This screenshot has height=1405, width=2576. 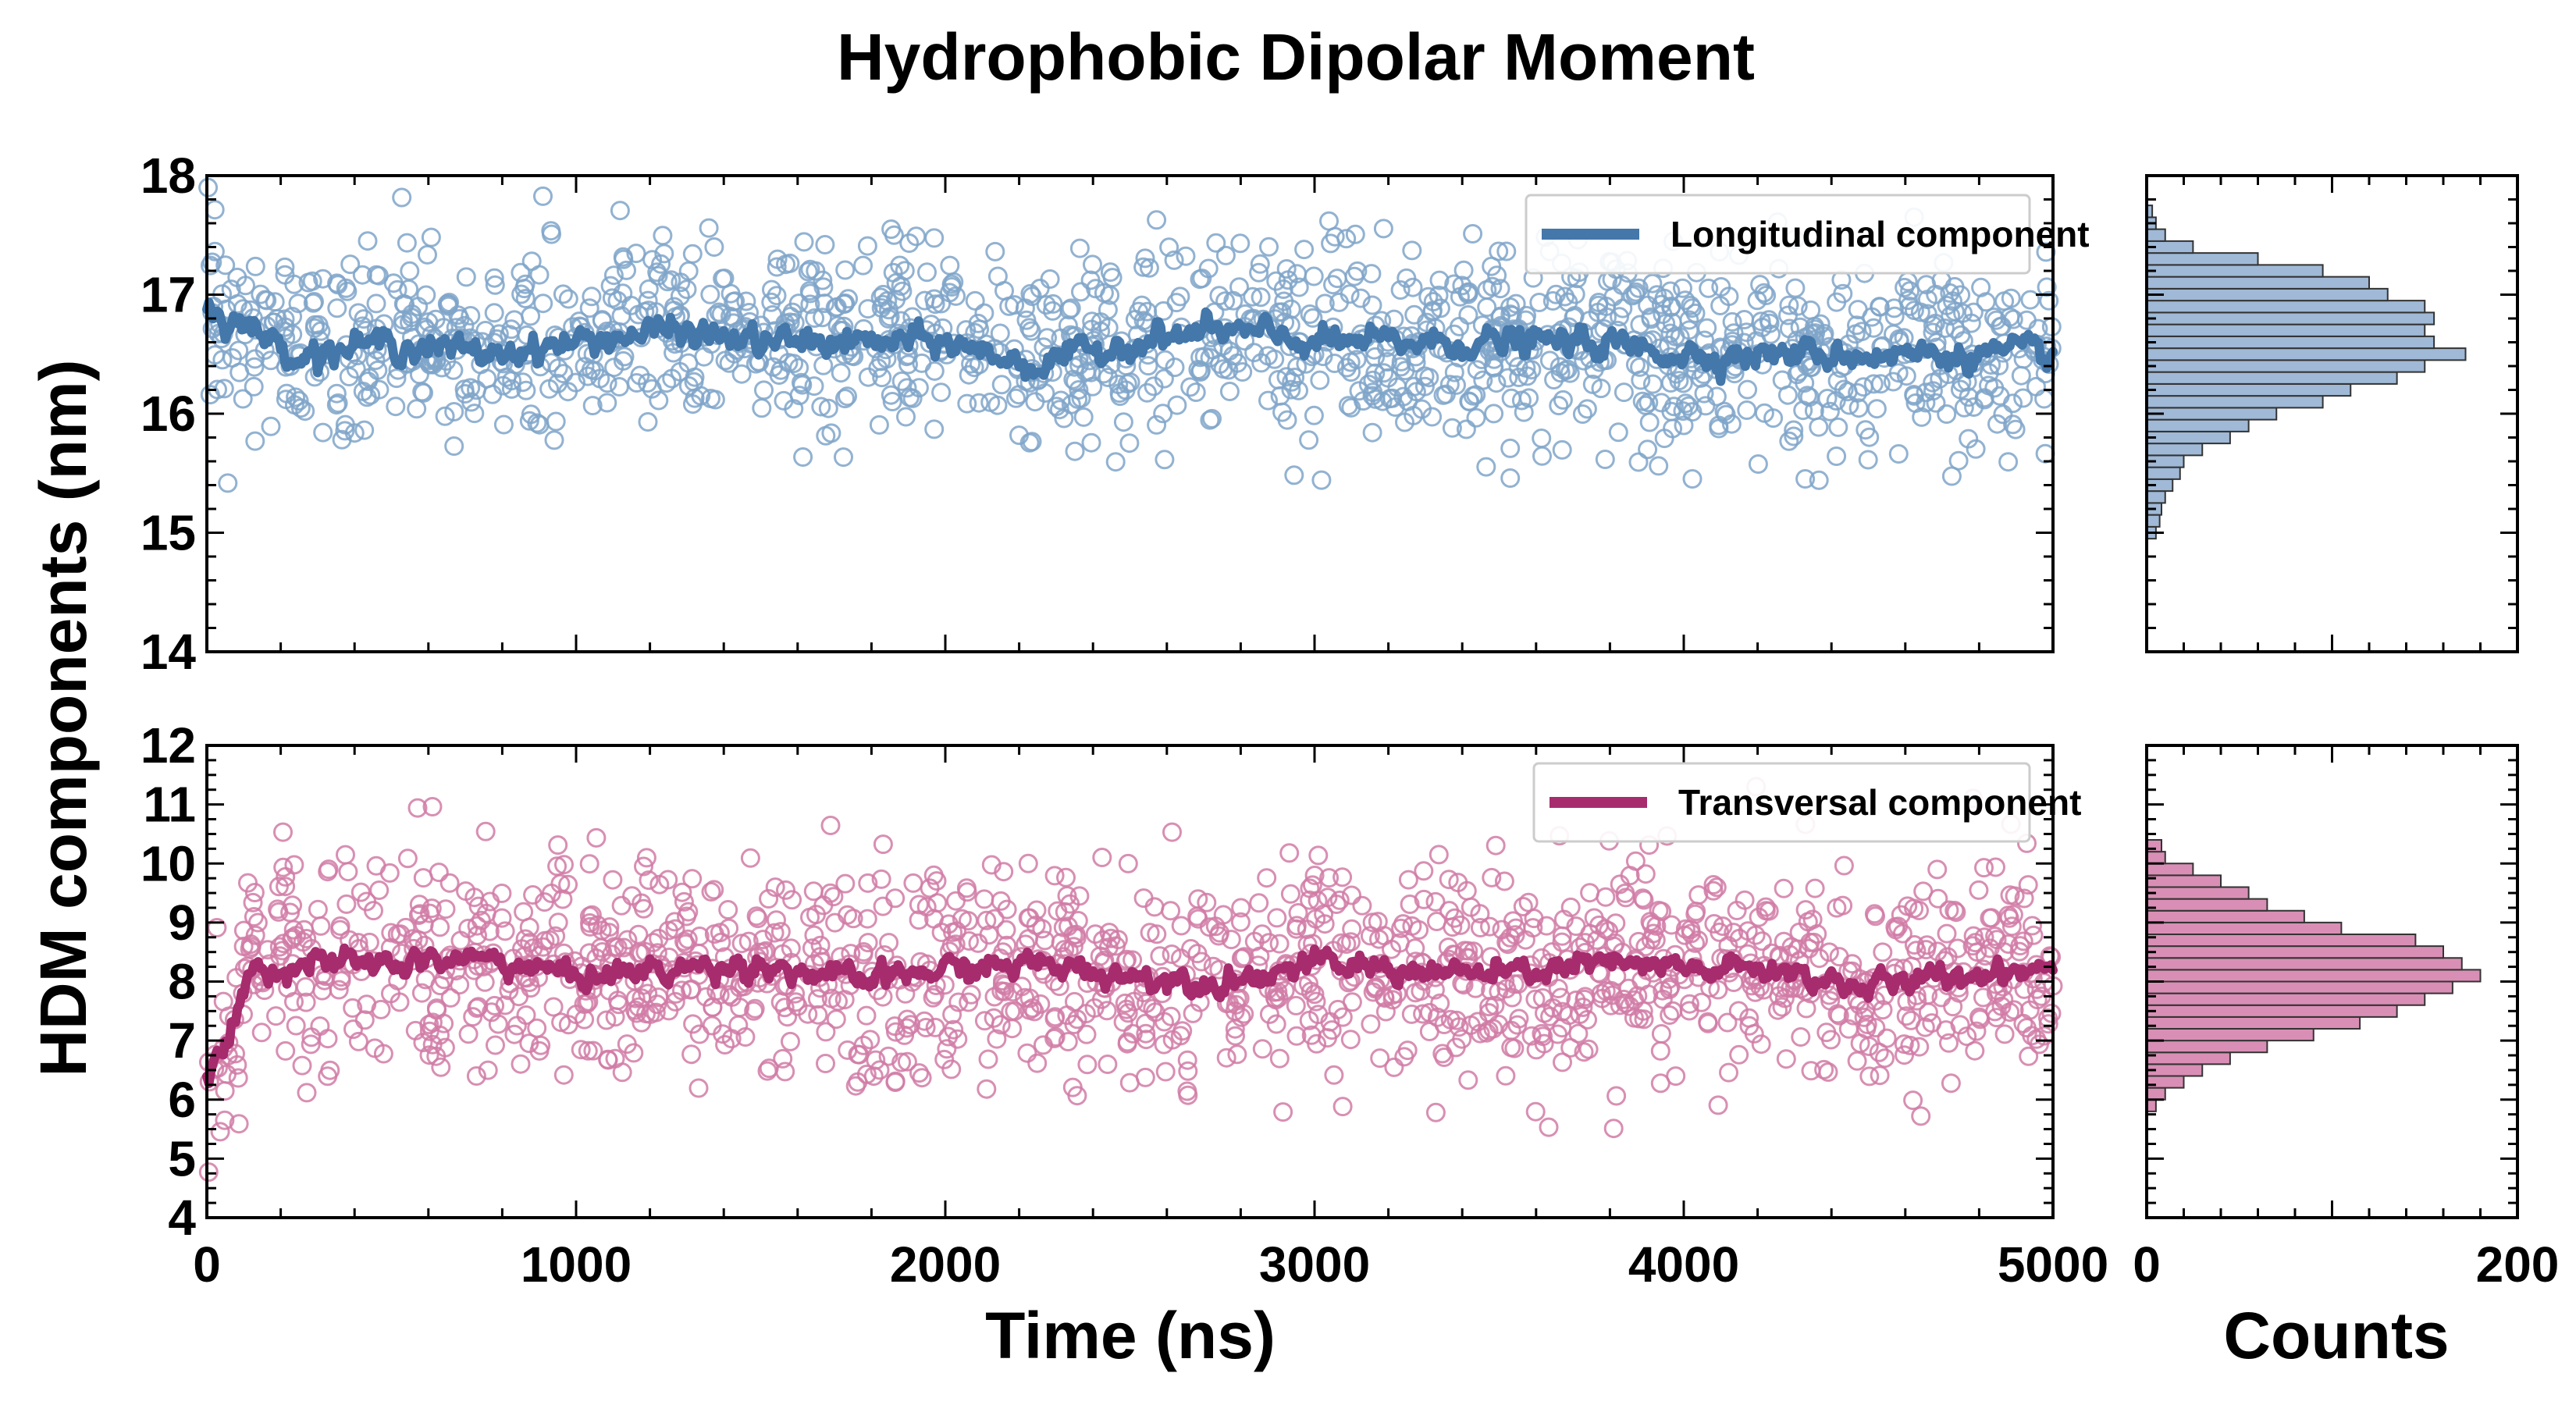 I want to click on longitudinal-histogram-bars, so click(x=2306, y=373).